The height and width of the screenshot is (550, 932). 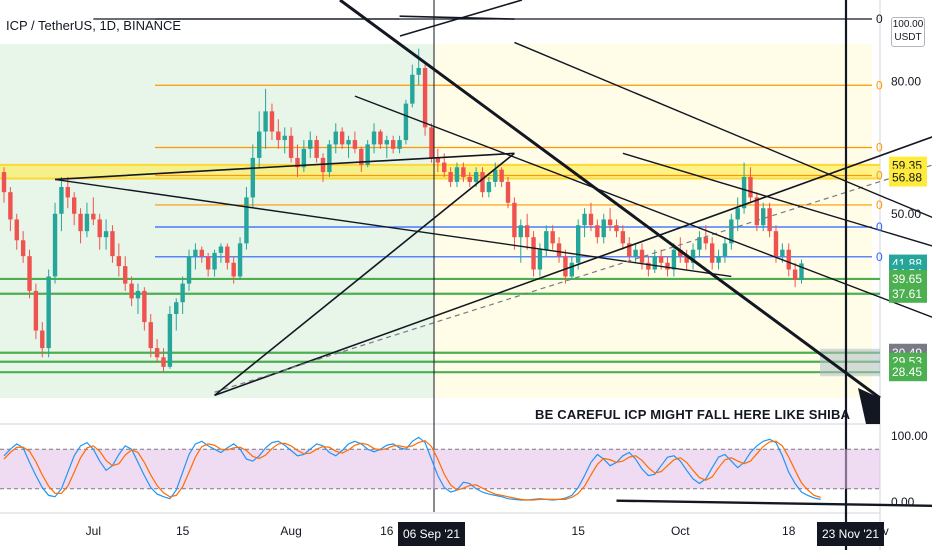 I want to click on time-axis-label: Jul, so click(x=93, y=531).